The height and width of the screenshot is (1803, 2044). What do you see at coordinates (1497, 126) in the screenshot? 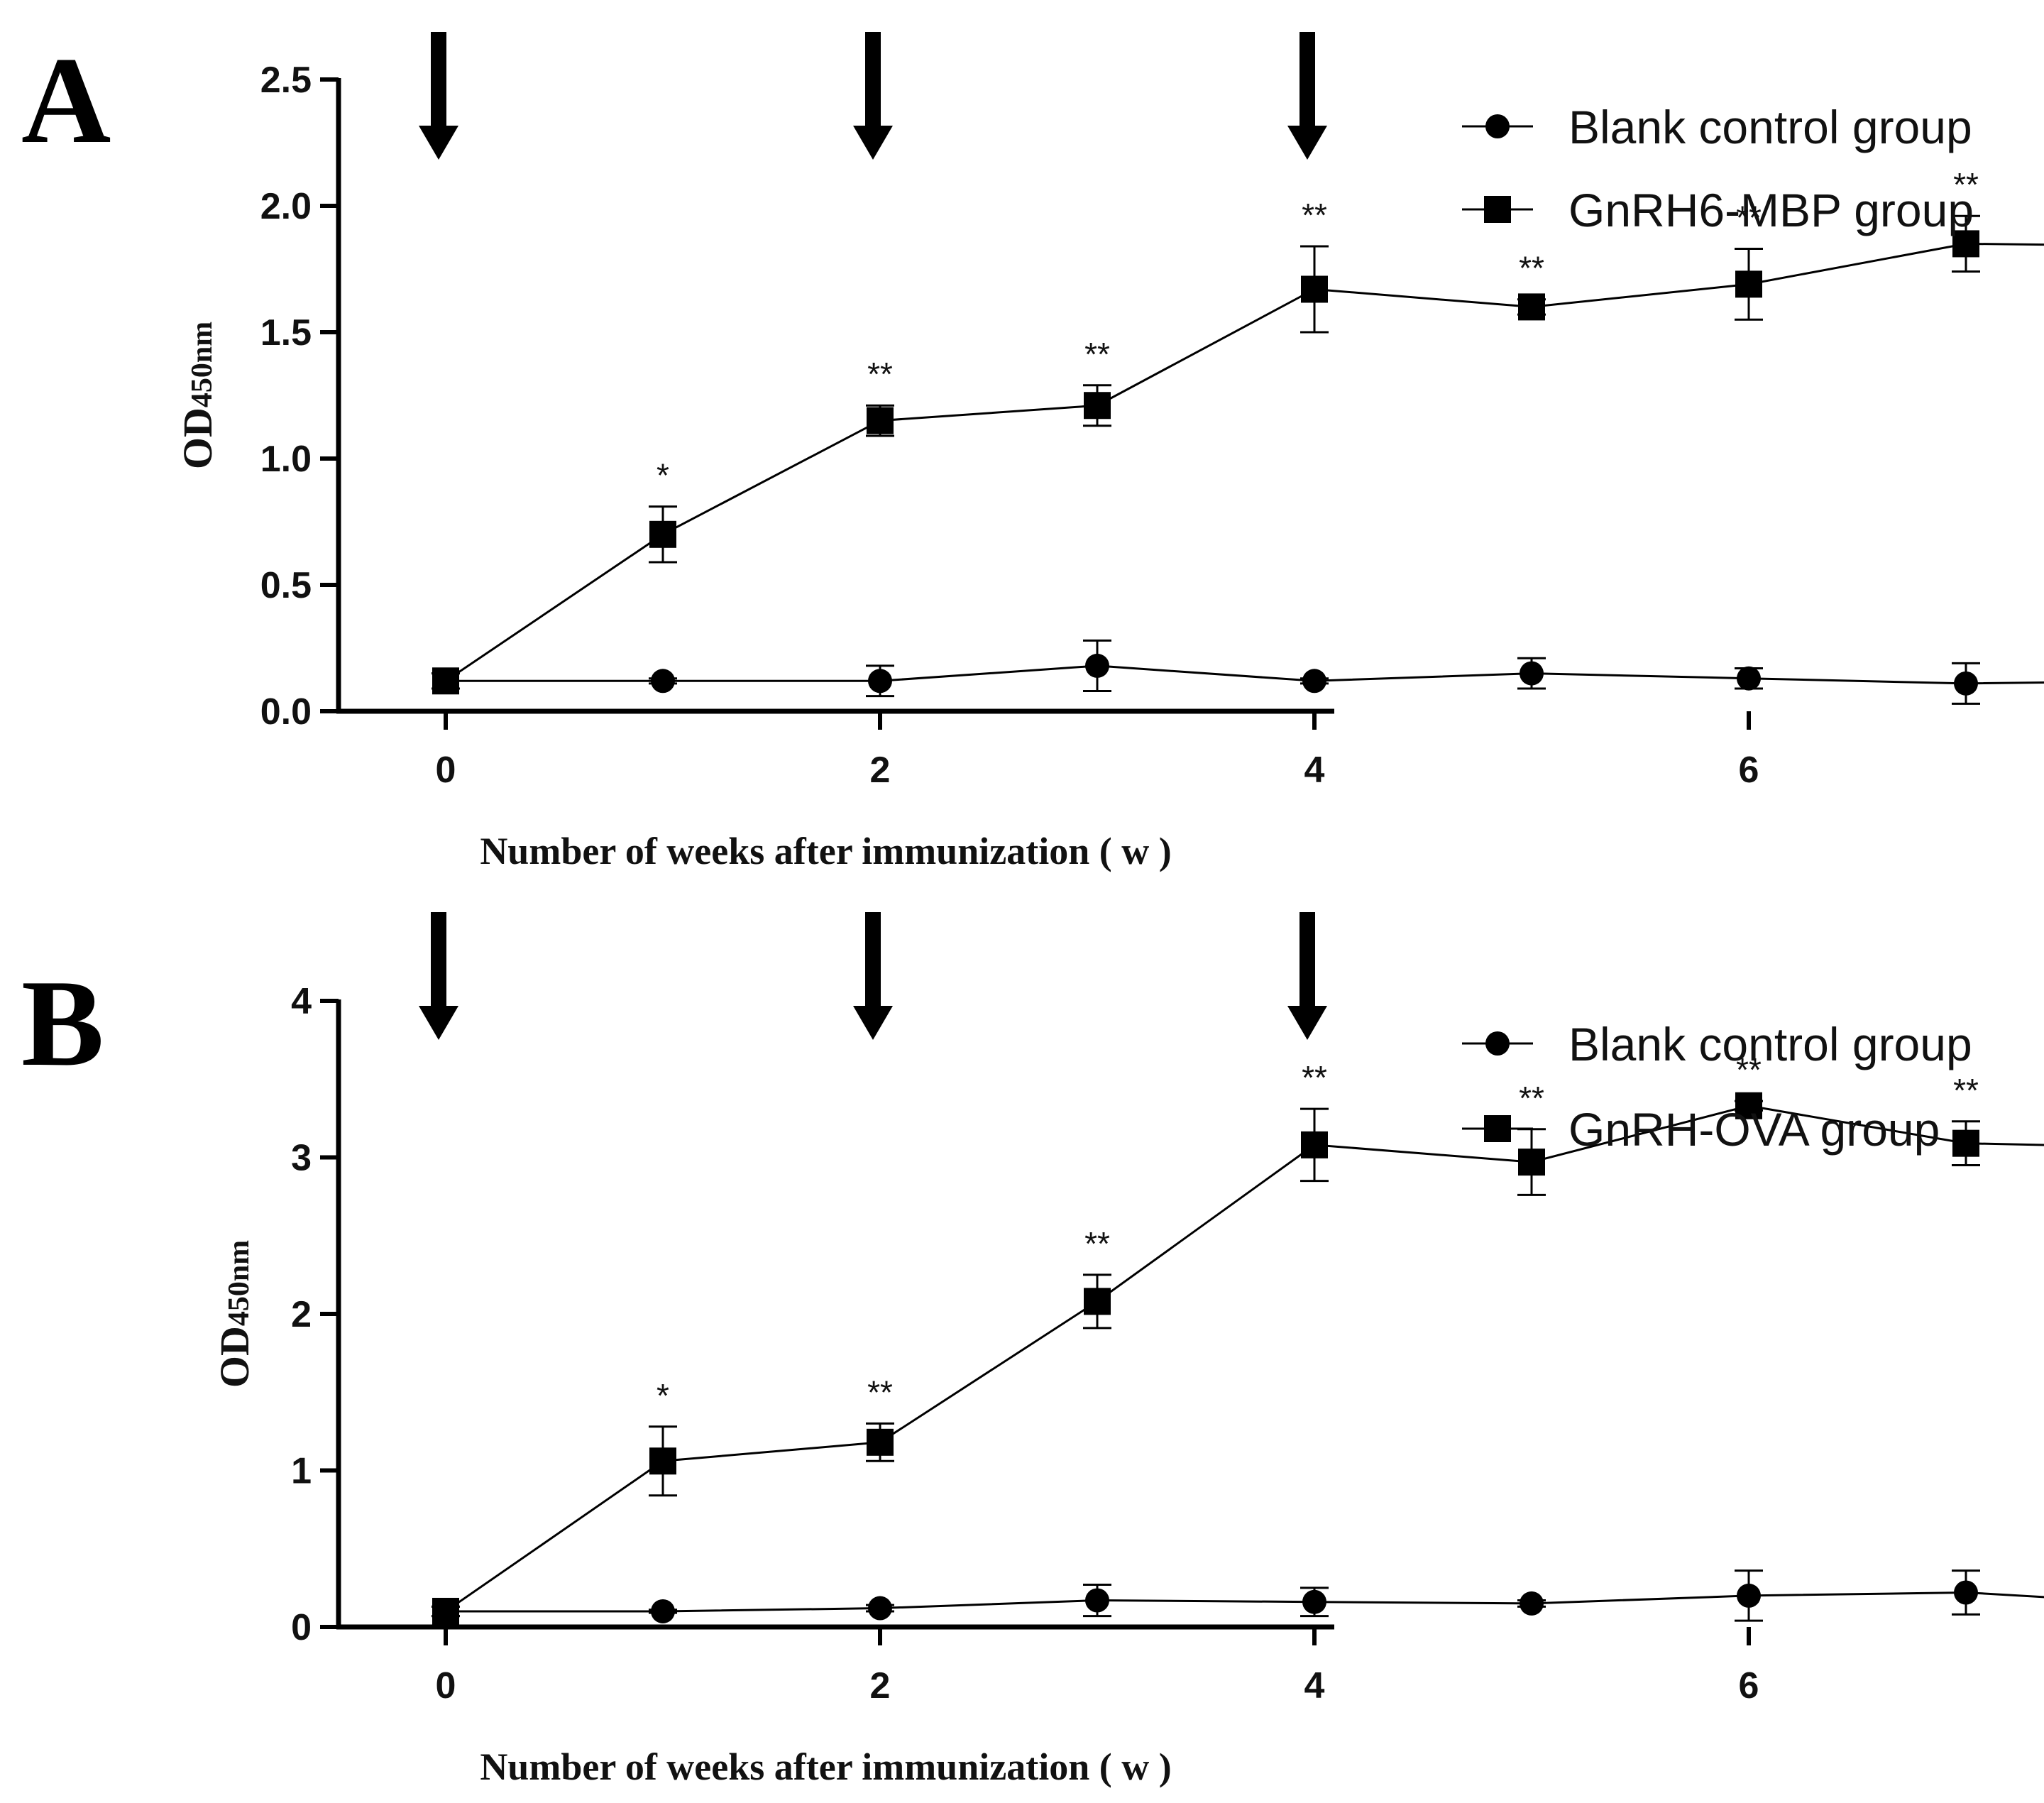
I see `panel-a-legend-control-marker` at bounding box center [1497, 126].